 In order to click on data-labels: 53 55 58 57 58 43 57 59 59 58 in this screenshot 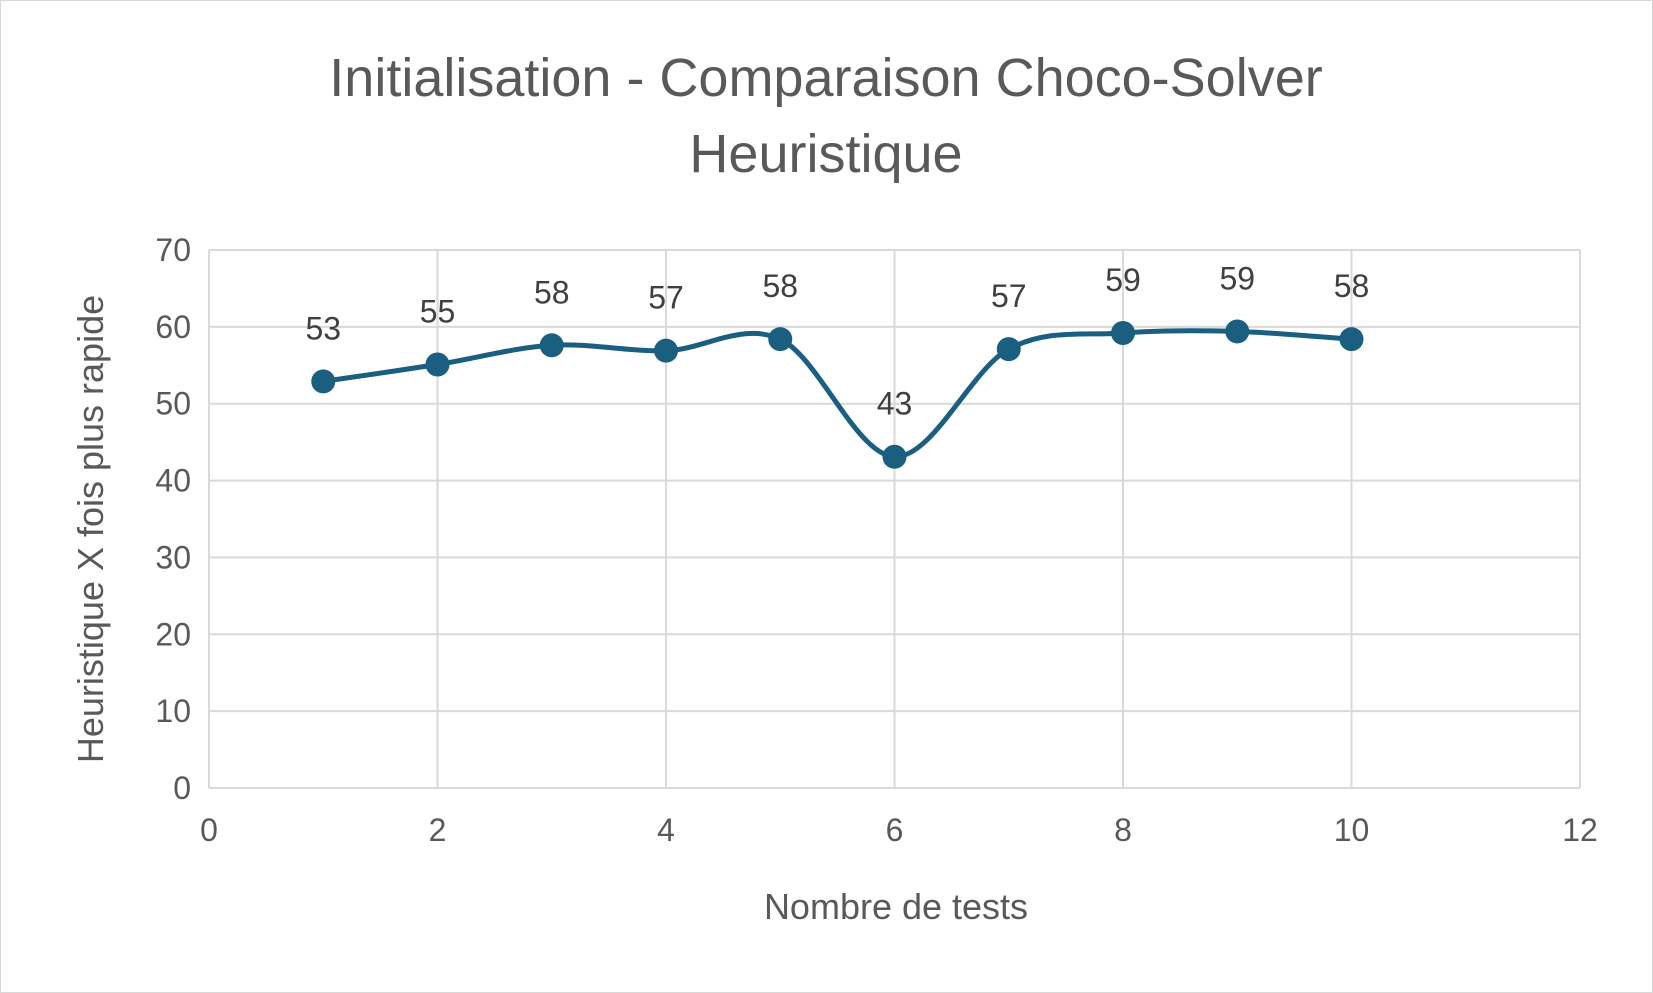, I will do `click(837, 340)`.